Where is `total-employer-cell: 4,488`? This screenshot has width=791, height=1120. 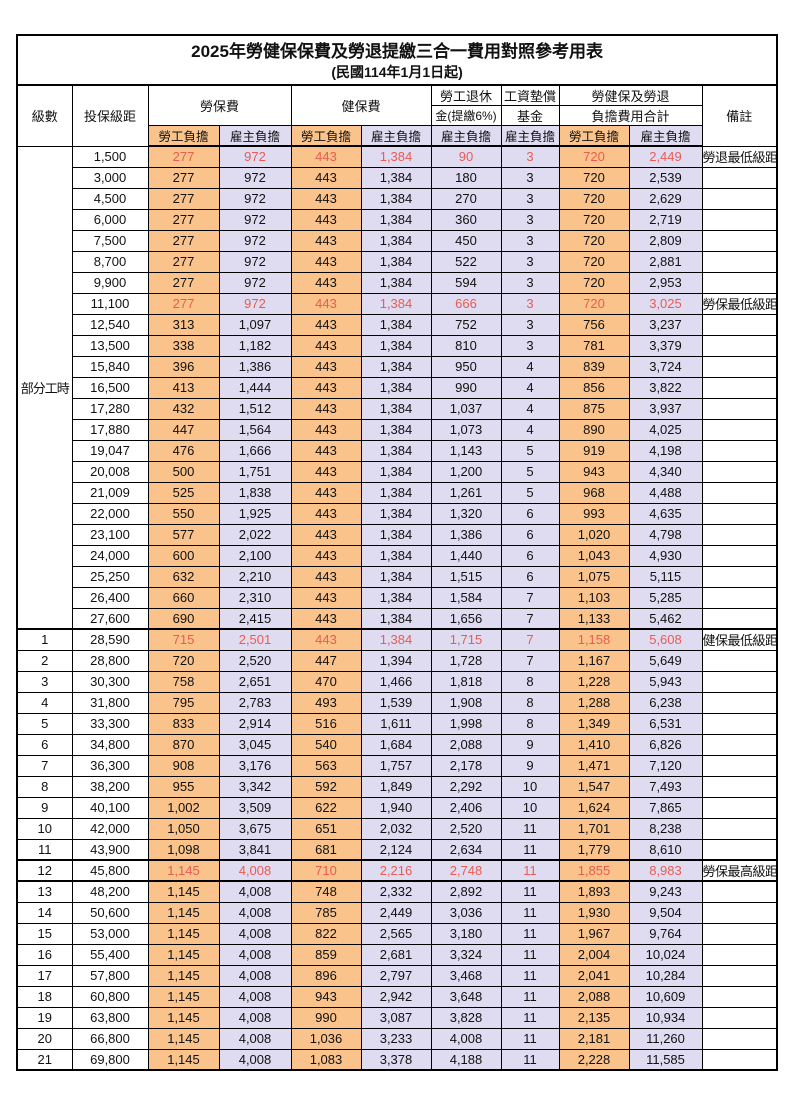 total-employer-cell: 4,488 is located at coordinates (665, 492).